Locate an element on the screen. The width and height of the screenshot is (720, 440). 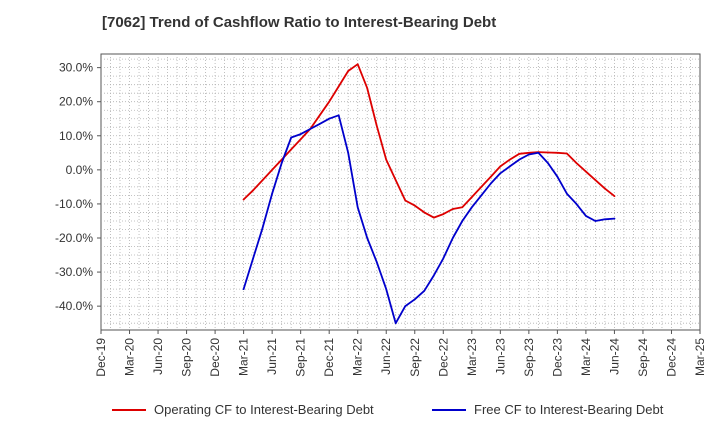
legend-label-free-cf: Free CF to Interest-Bearing Debt is located at coordinates (569, 409).